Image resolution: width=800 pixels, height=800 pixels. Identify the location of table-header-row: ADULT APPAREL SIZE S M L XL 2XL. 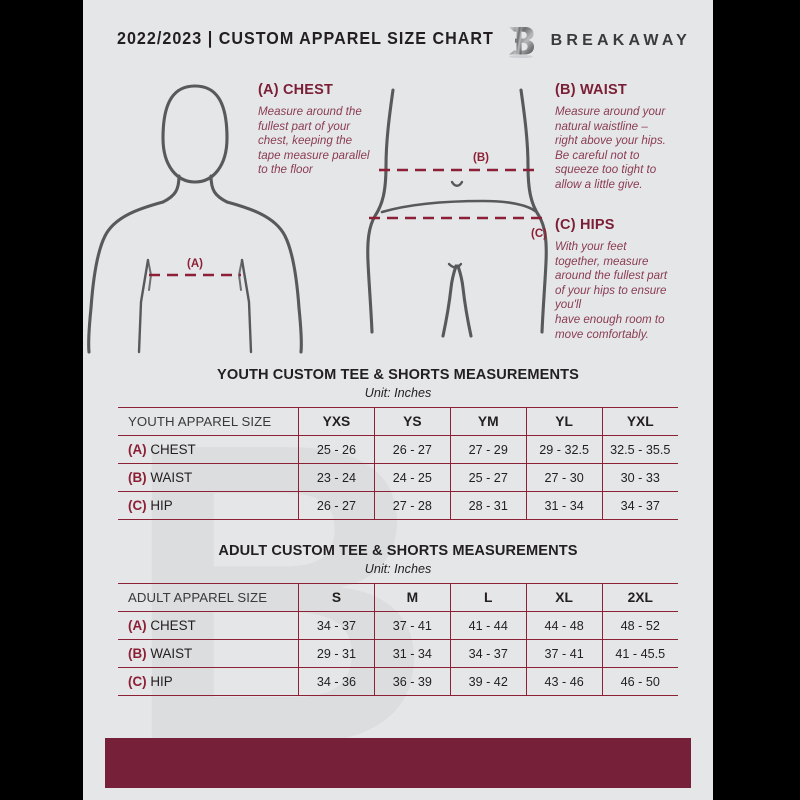
(398, 597).